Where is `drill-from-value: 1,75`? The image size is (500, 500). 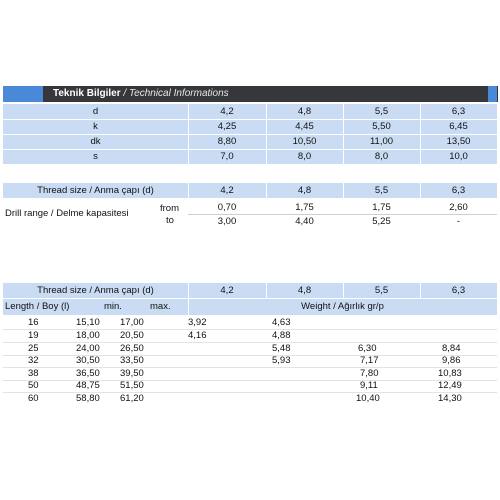
drill-from-value: 1,75 is located at coordinates (304, 207).